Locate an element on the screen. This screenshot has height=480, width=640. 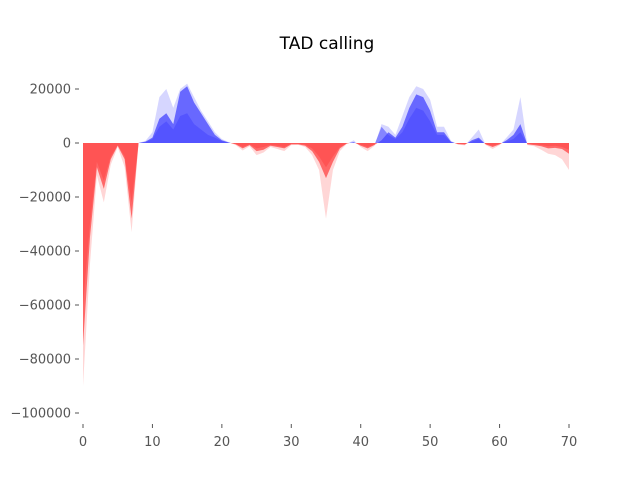
y-tick-label: 0 is located at coordinates (67, 144).